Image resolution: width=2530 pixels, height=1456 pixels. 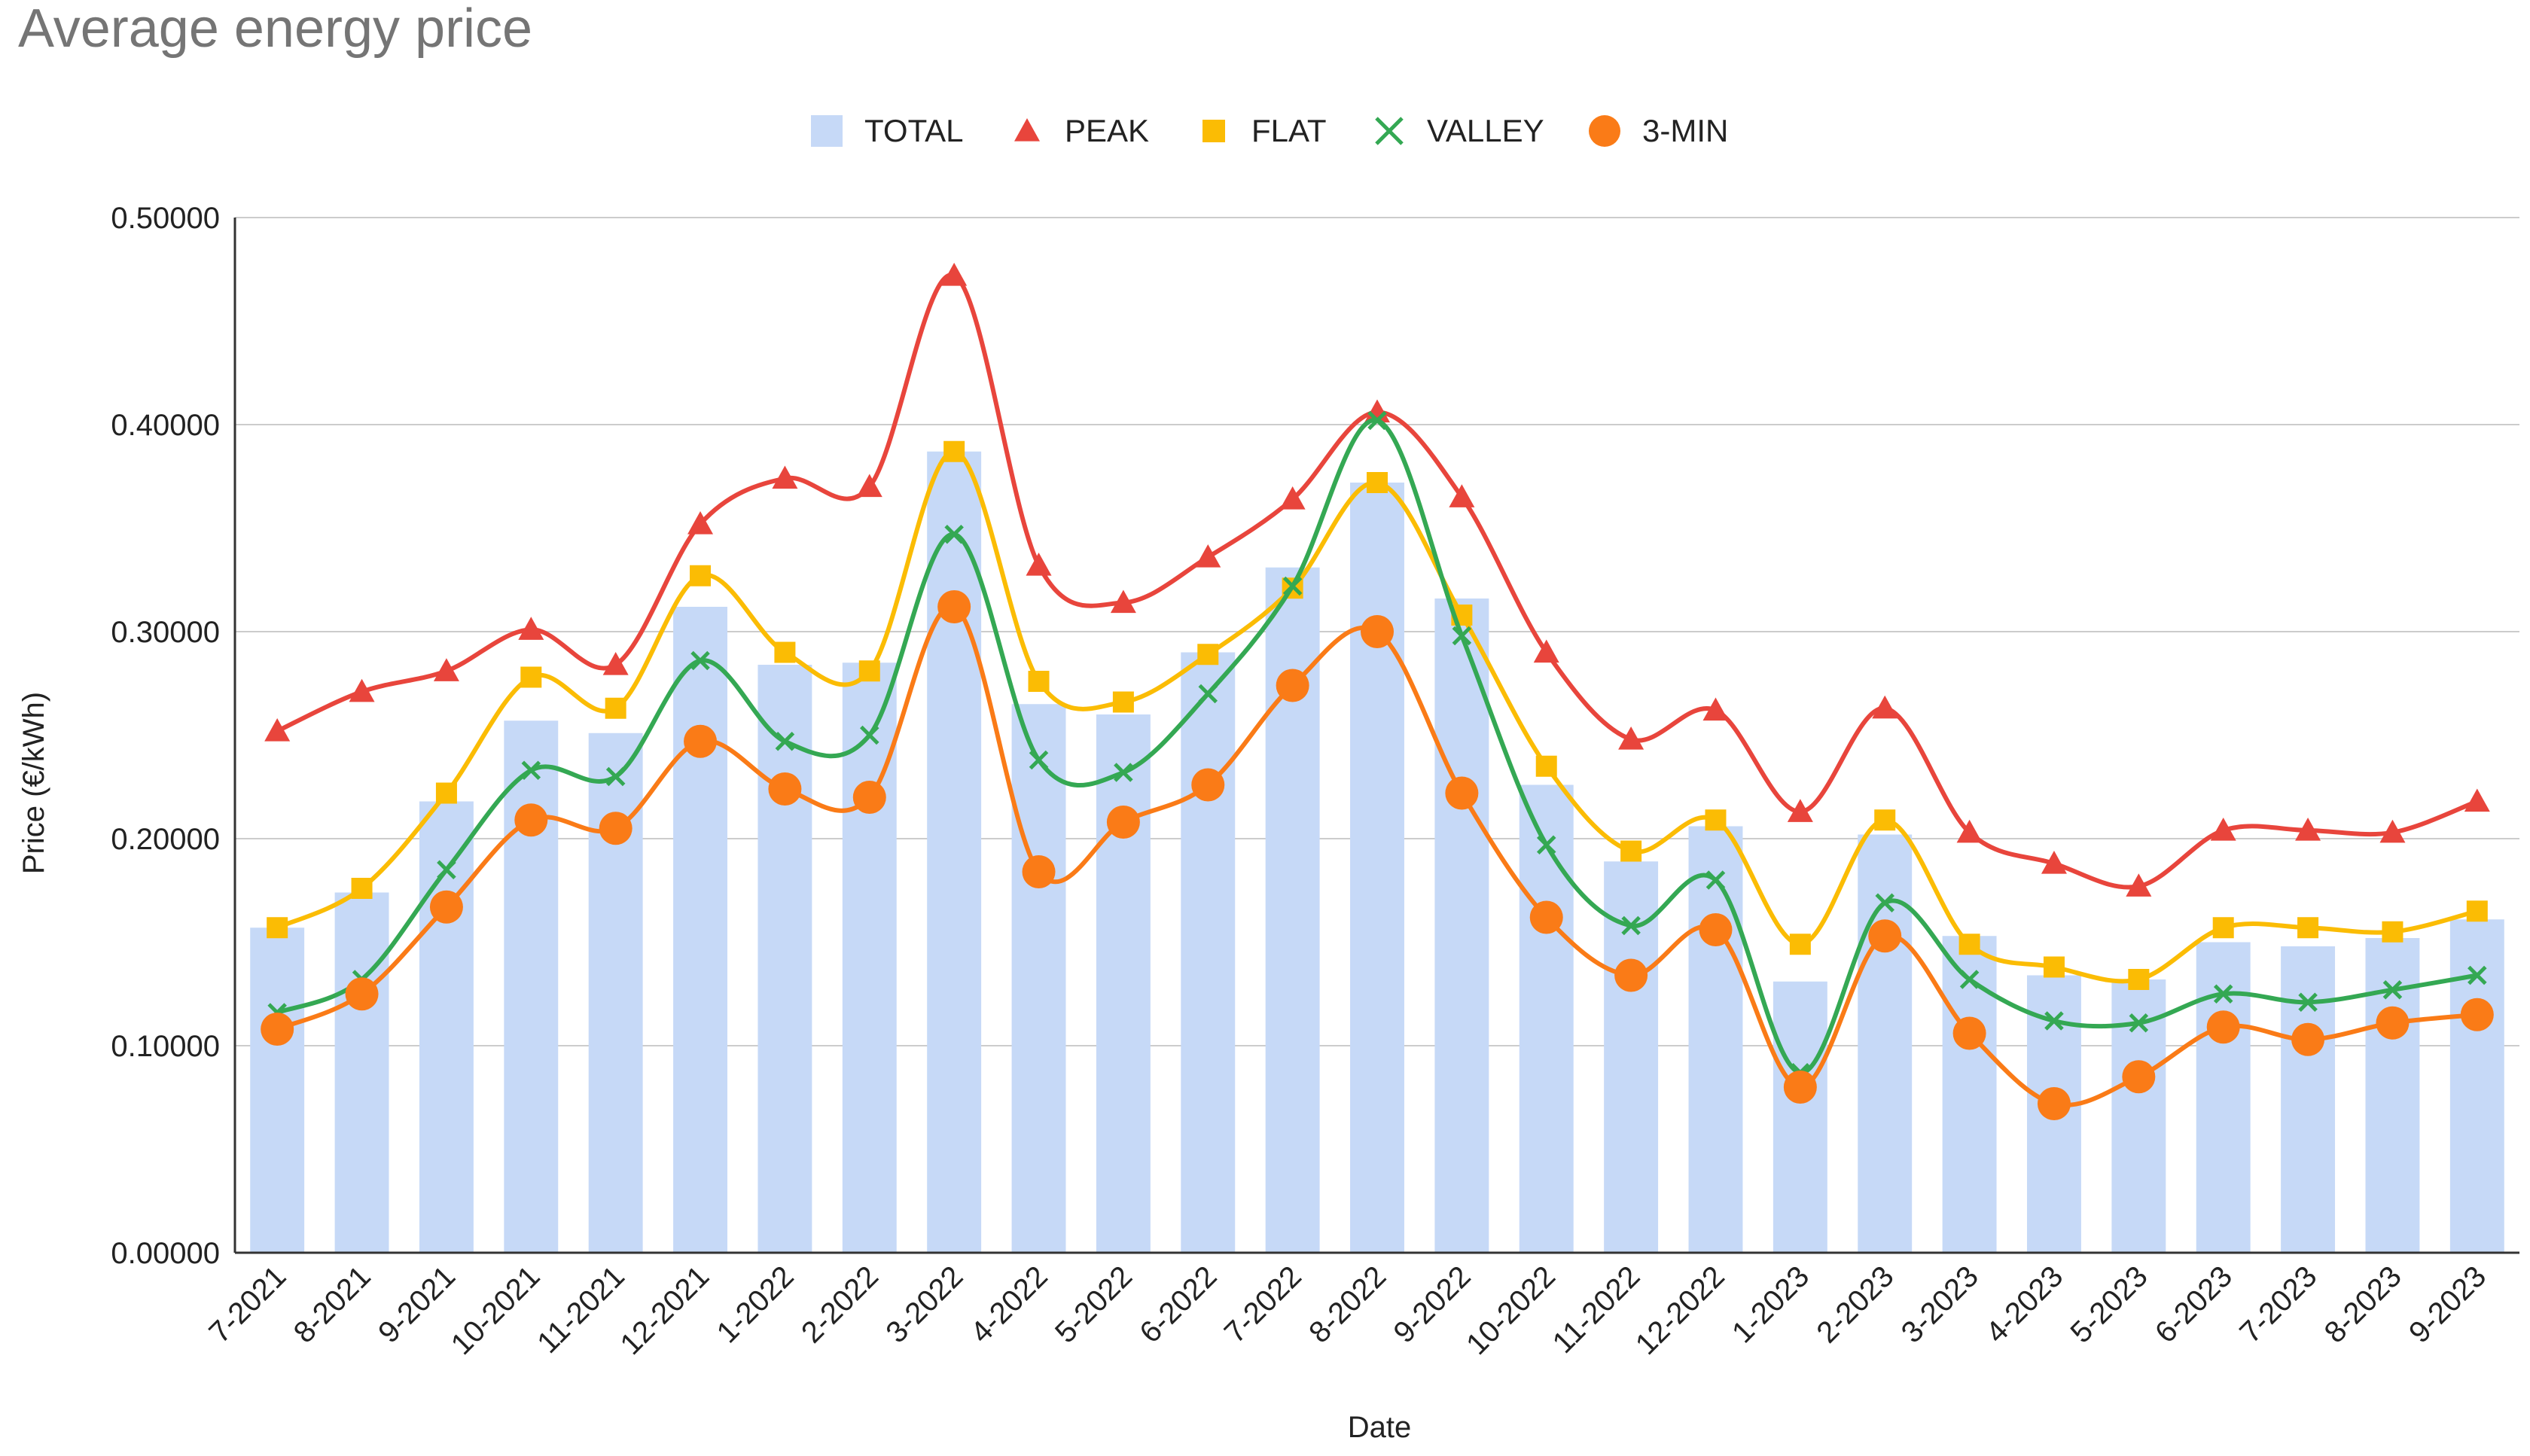 I want to click on legend-item-peak: PEAK, so click(x=1081, y=130).